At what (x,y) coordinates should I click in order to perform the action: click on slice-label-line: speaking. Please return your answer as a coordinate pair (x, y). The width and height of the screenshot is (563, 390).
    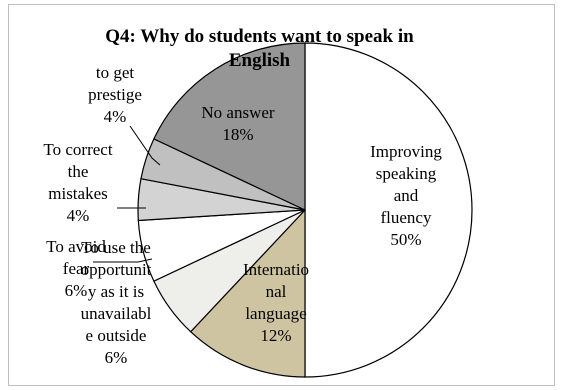
    Looking at the image, I should click on (406, 173).